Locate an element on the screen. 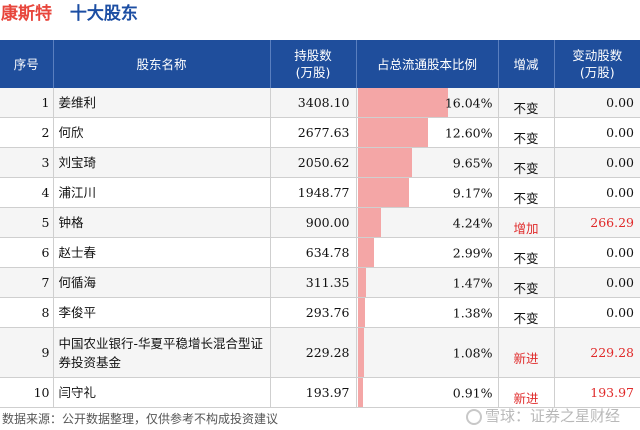 Image resolution: width=640 pixels, height=430 pixels. shareholder-name: 李俊平 is located at coordinates (162, 312).